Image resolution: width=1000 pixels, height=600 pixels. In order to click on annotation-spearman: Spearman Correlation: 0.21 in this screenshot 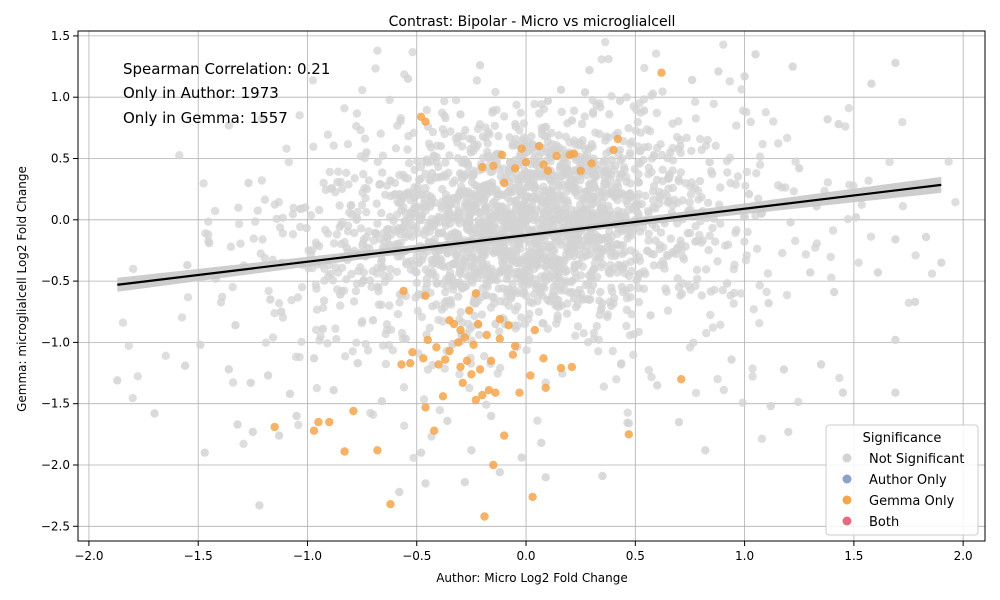, I will do `click(226, 69)`.